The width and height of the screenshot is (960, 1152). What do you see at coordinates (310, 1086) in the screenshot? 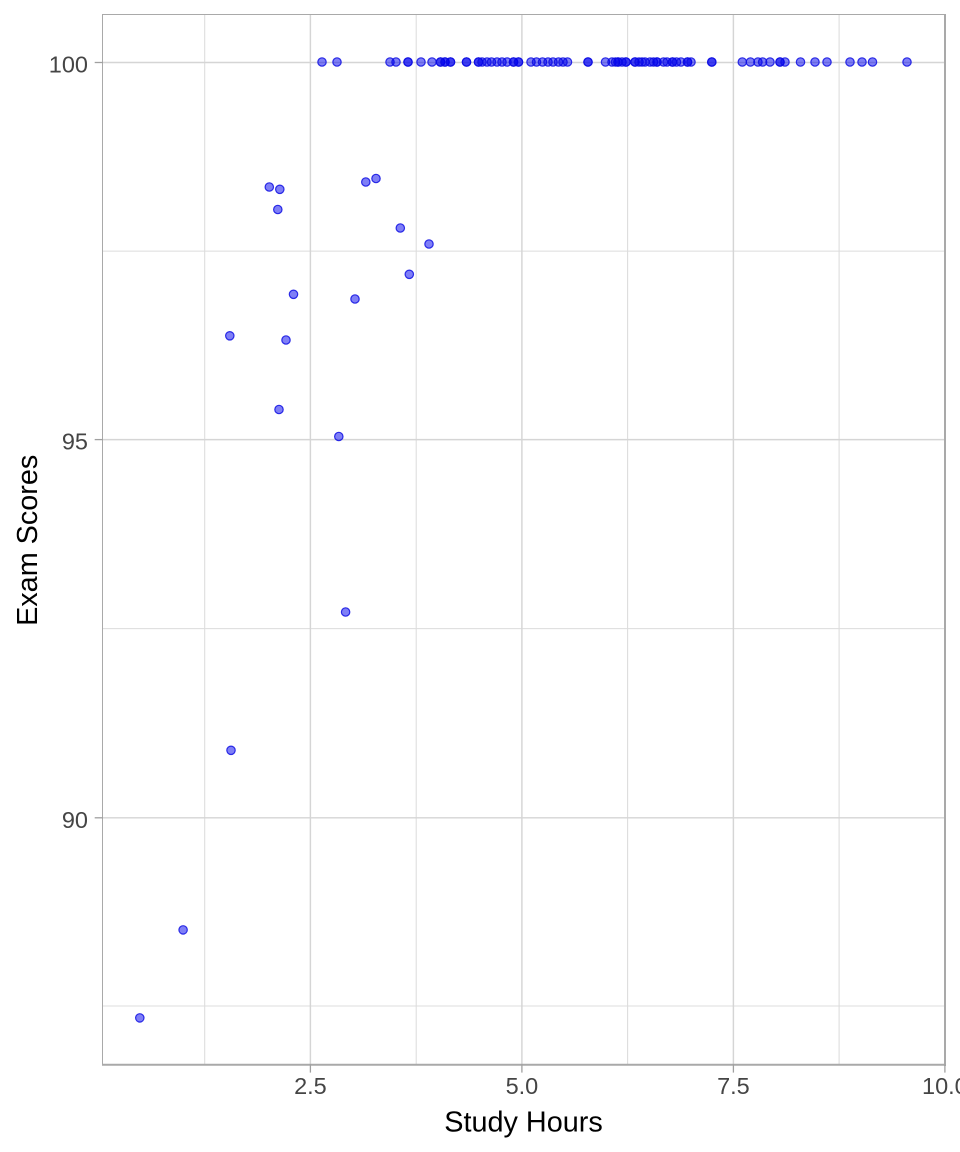
I see `svg-text: 2.5` at bounding box center [310, 1086].